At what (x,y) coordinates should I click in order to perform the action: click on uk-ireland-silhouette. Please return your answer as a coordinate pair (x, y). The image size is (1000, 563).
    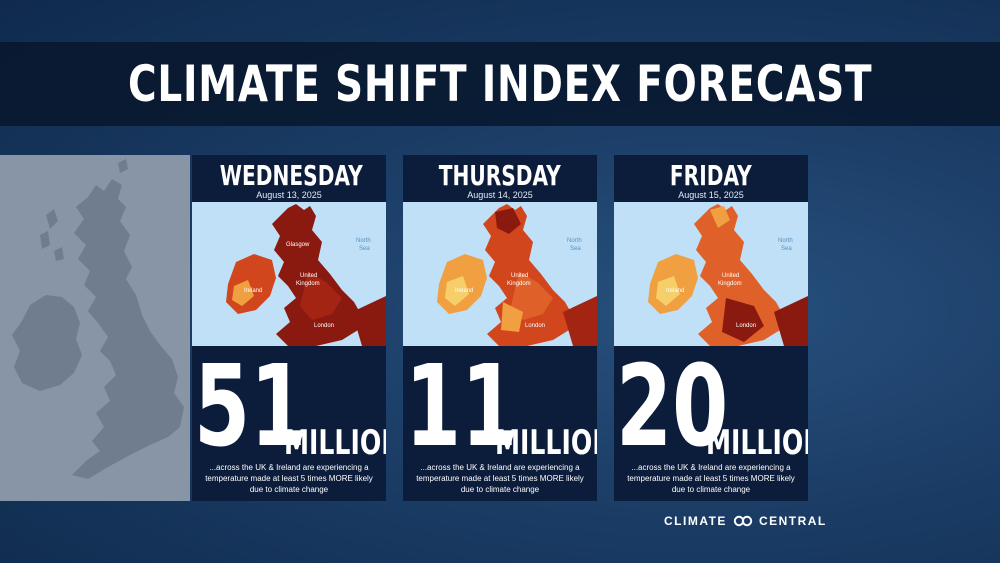
    Looking at the image, I should click on (98, 319).